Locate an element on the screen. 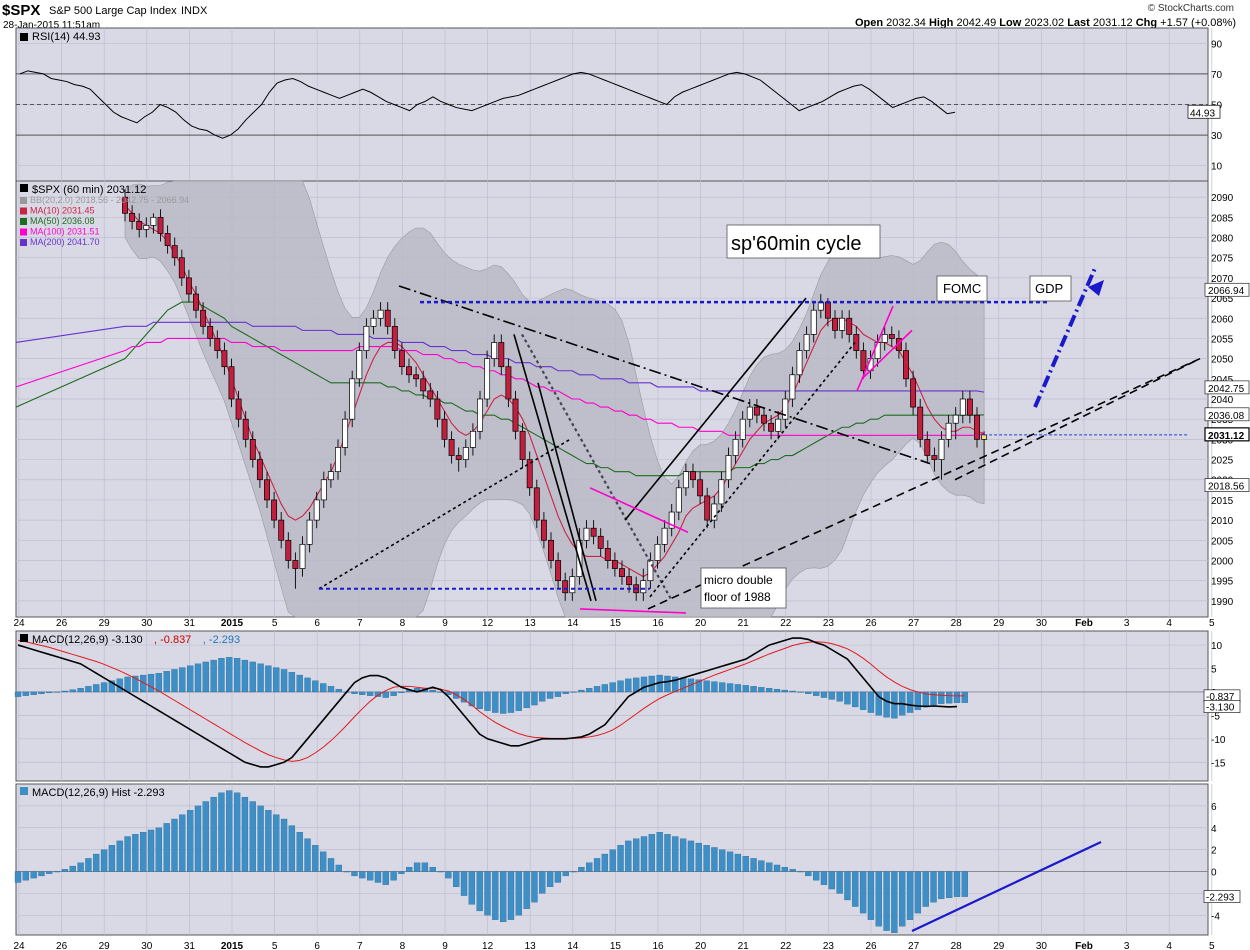 Image resolution: width=1250 pixels, height=950 pixels. x-tick-label: 14 is located at coordinates (573, 623).